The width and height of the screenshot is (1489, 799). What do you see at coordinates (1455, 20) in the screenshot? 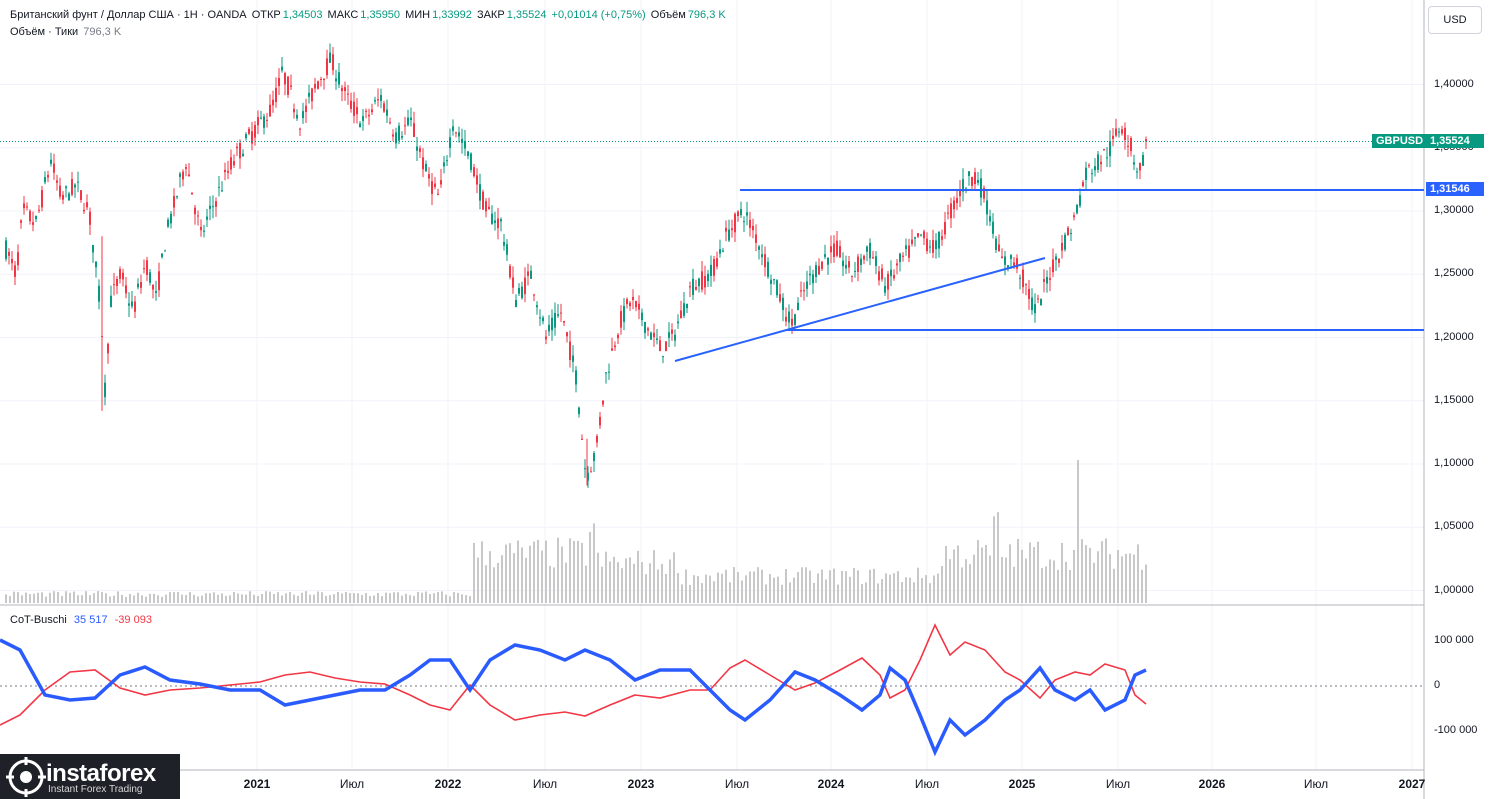
I see `currency-button: USD` at bounding box center [1455, 20].